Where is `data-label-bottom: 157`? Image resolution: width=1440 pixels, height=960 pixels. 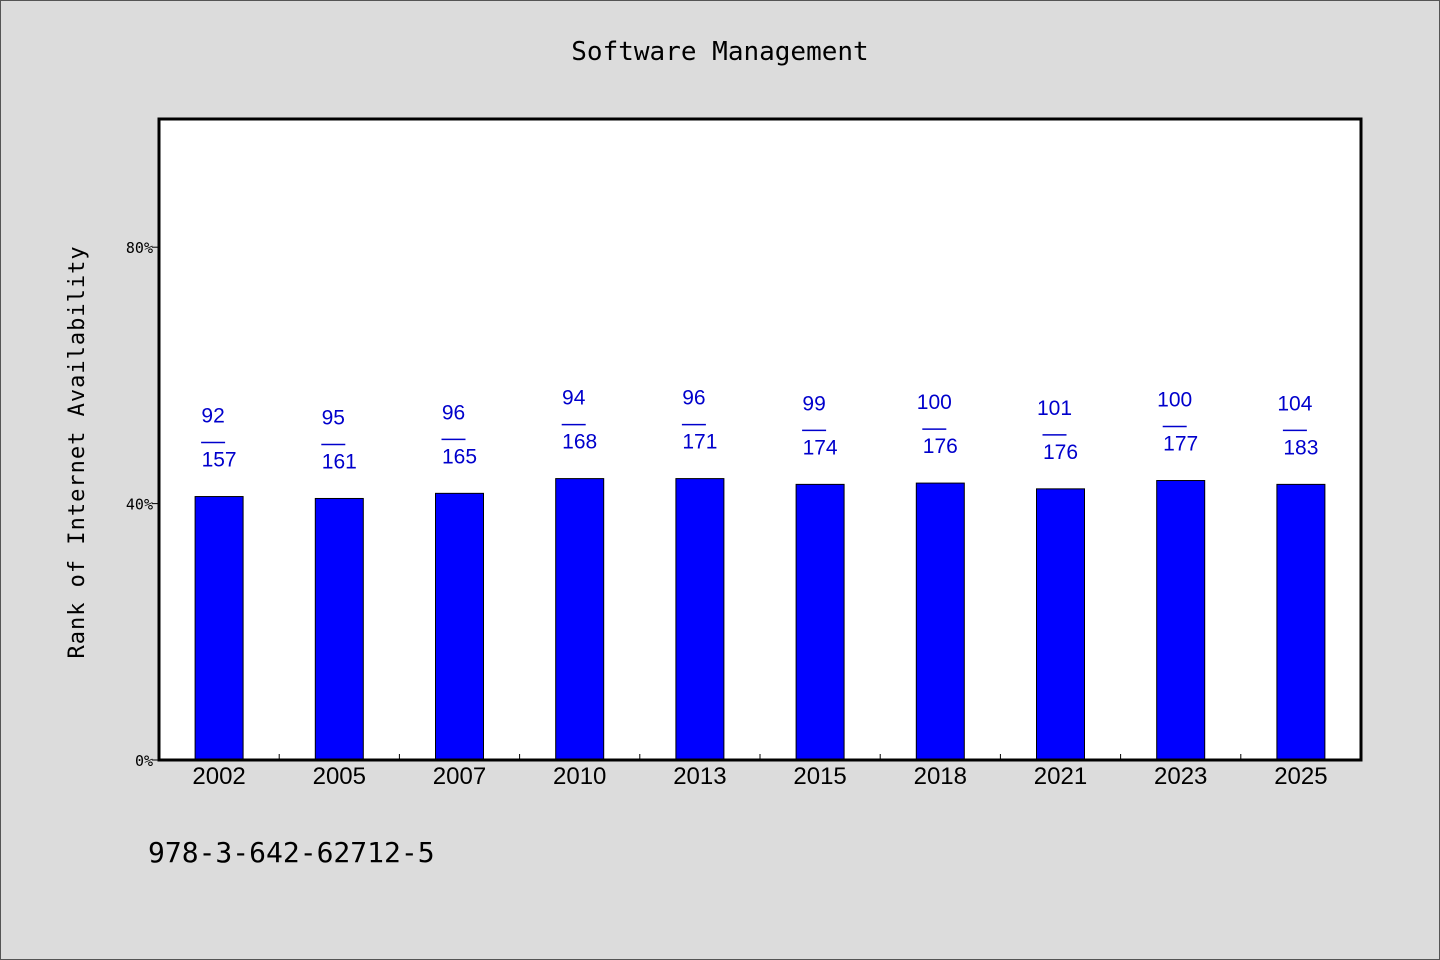 data-label-bottom: 157 is located at coordinates (219, 460).